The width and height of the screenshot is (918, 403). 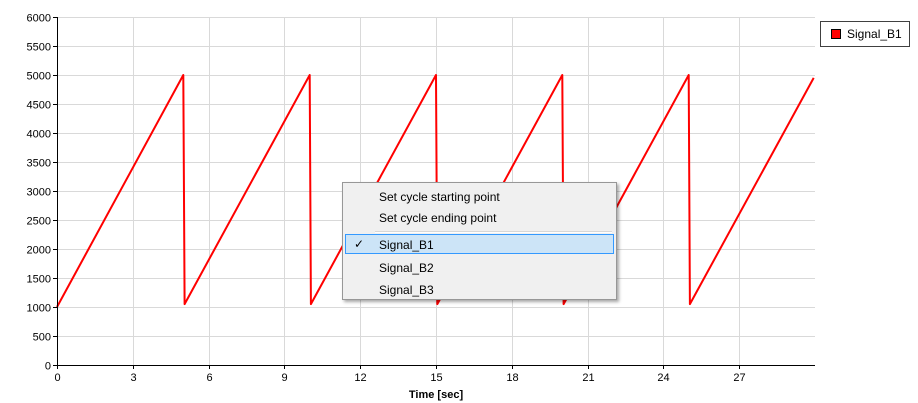 What do you see at coordinates (39, 309) in the screenshot?
I see `y-tick-label: 1000` at bounding box center [39, 309].